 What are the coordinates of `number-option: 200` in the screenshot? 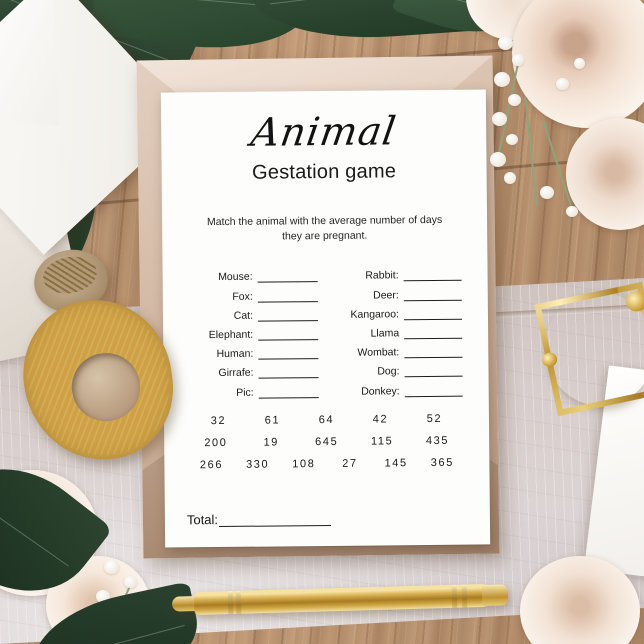 It's located at (216, 442).